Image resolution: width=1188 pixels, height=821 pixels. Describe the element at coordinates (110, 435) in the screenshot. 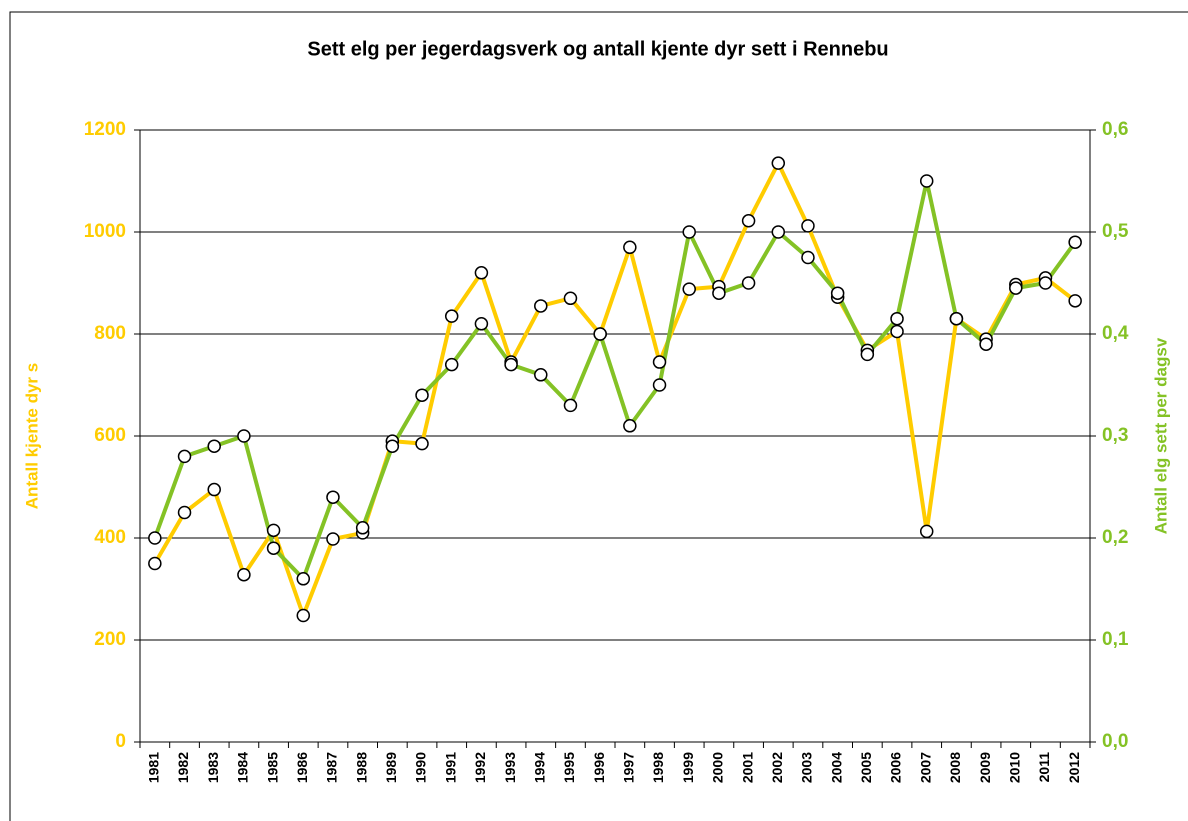

I see `y-tick-label: 600` at that location.